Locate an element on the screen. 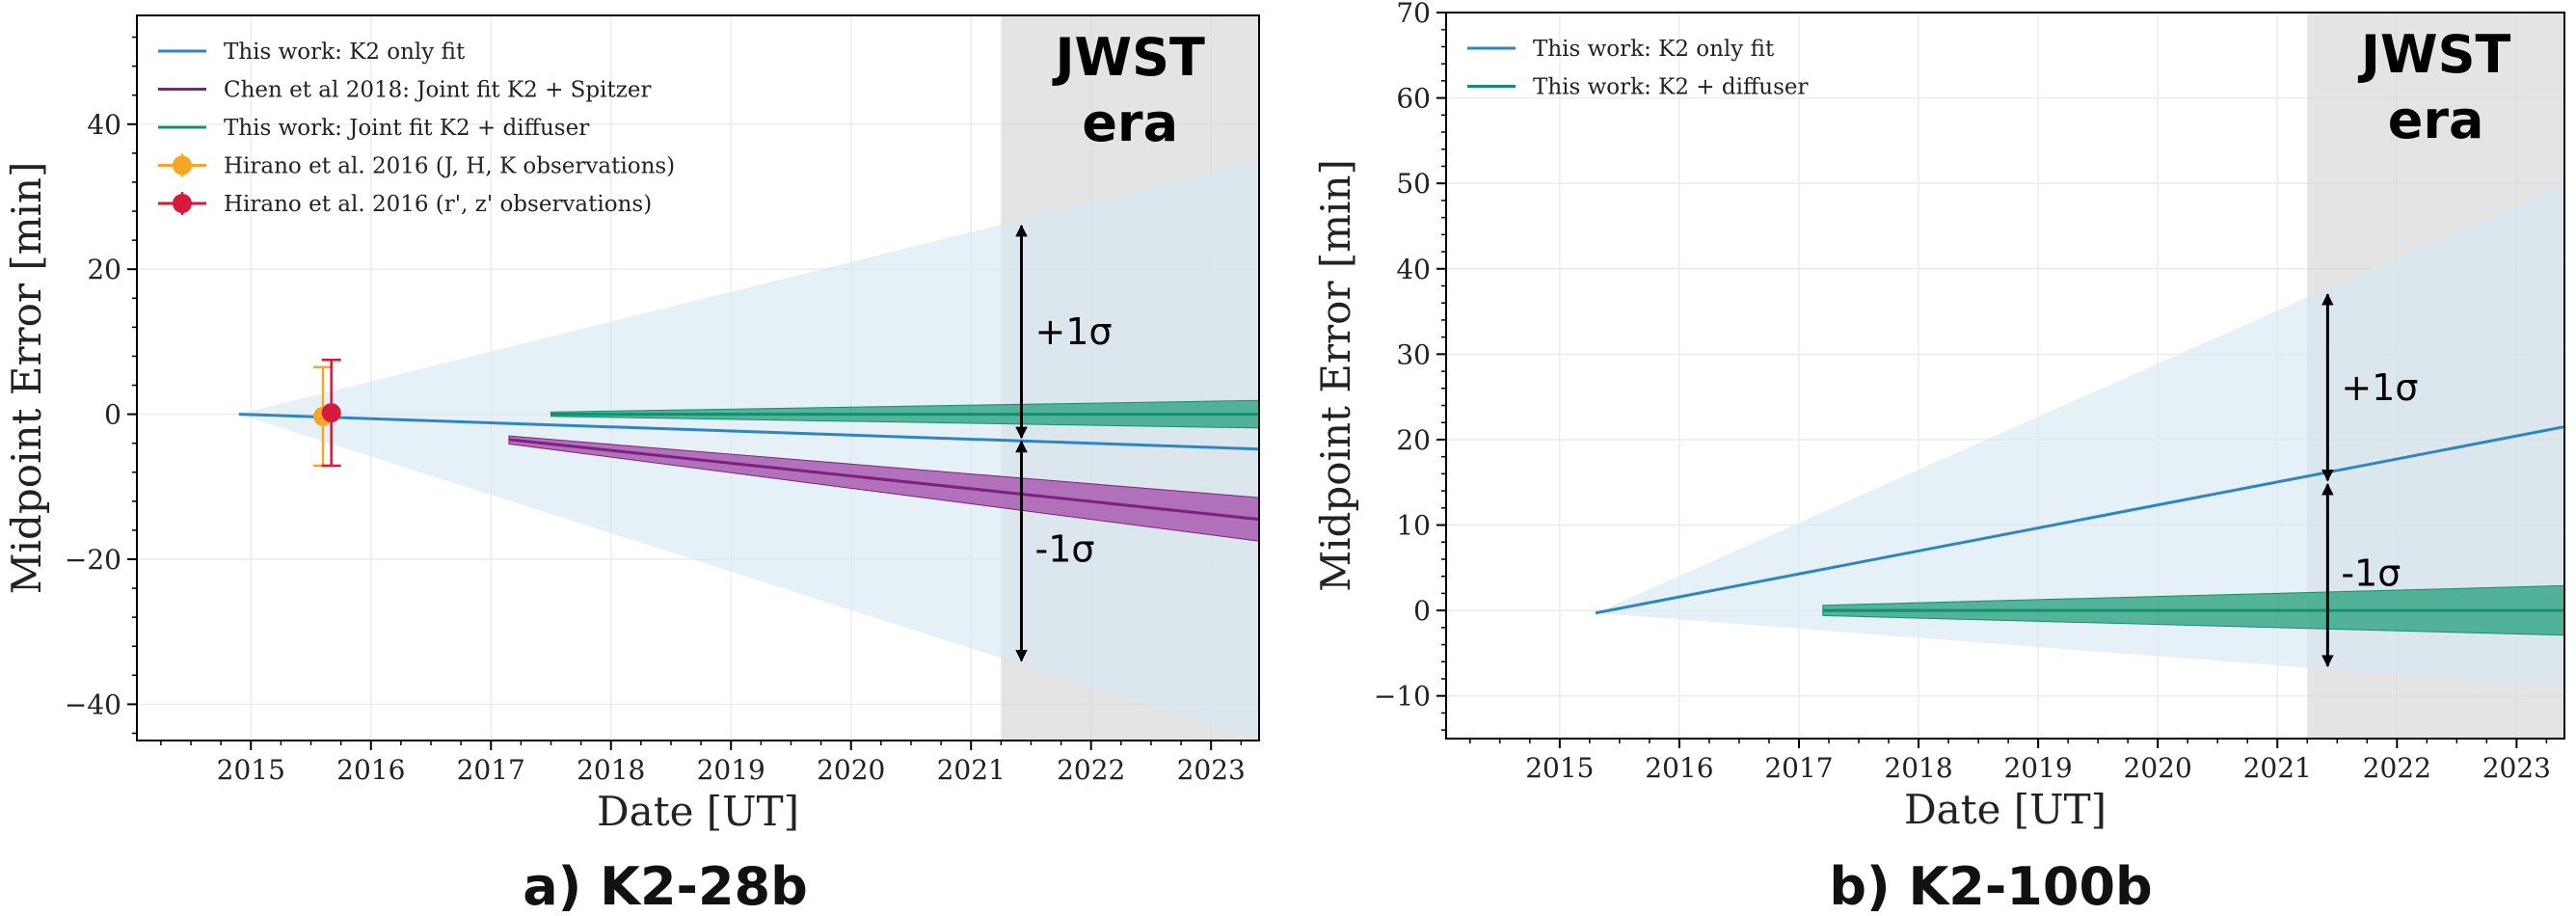 The image size is (2576, 916). legend-label: Chen et al 2018: Joint fit K2 + Spitzer is located at coordinates (438, 90).